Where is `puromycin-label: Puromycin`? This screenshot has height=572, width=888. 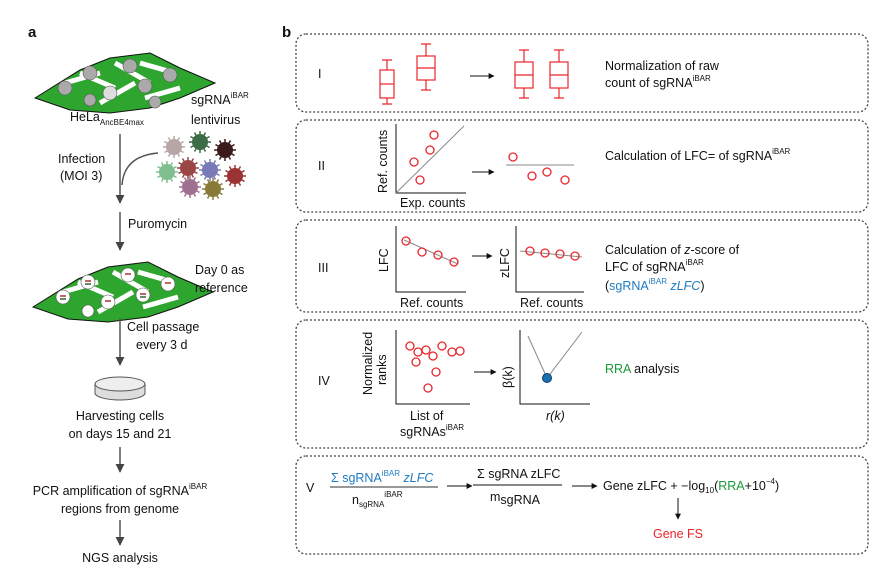 puromycin-label: Puromycin is located at coordinates (157, 224).